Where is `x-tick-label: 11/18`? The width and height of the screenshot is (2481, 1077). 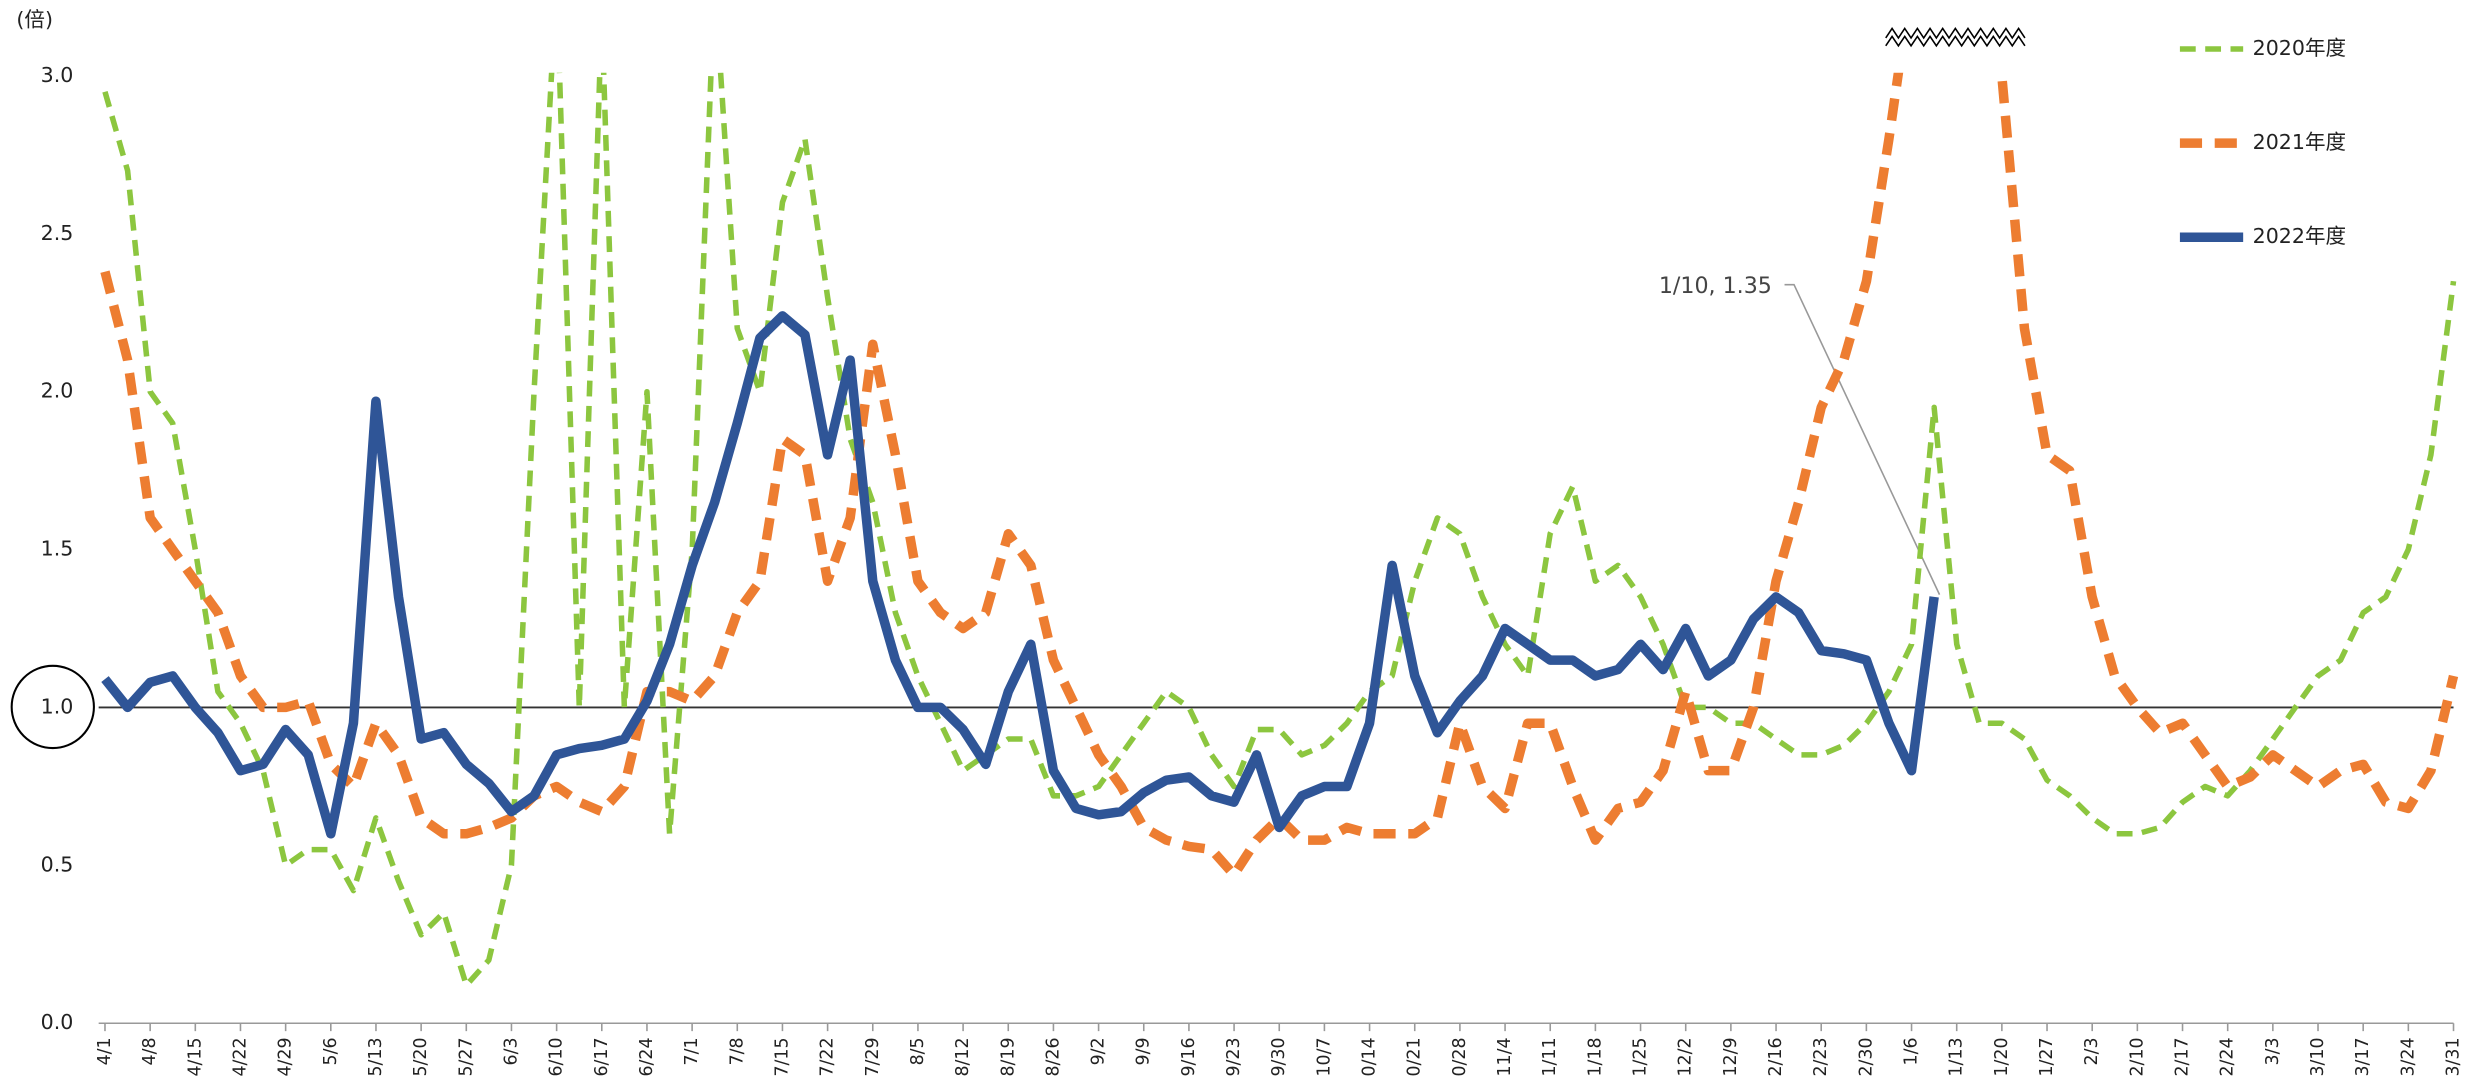
x-tick-label: 11/18 is located at coordinates (1595, 1057).